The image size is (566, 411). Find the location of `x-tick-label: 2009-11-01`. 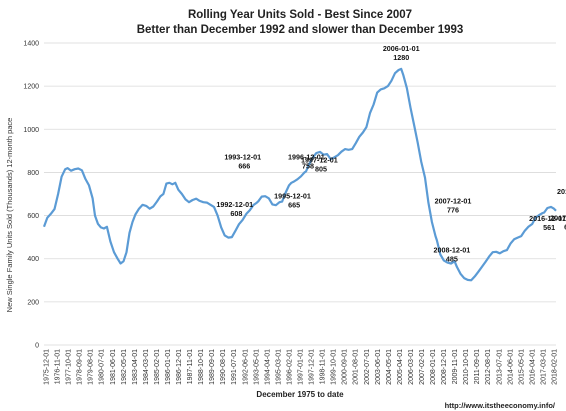

x-tick-label: 2009-11-01 is located at coordinates (455, 366).